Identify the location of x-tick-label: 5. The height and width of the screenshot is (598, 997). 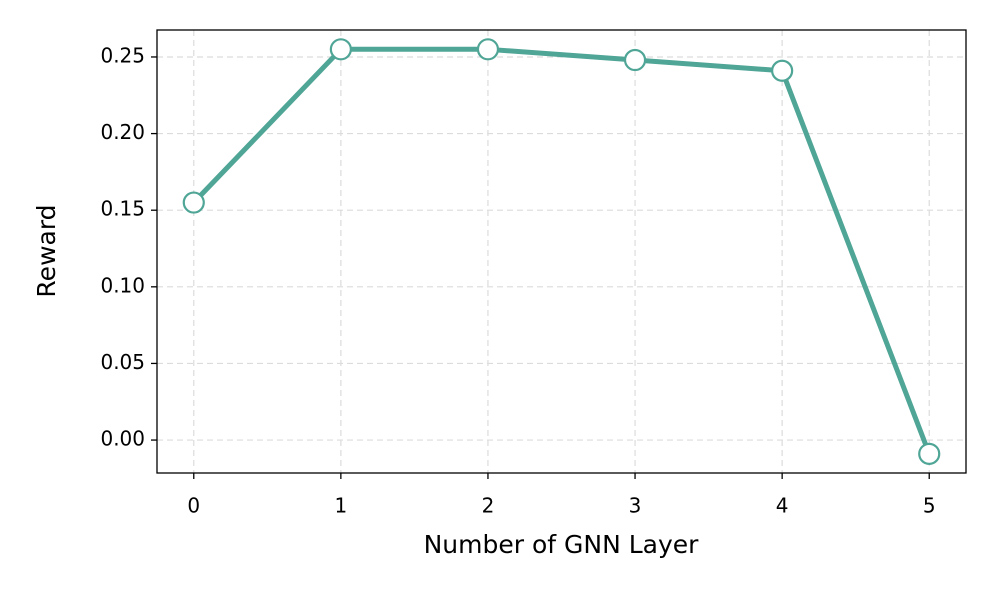
(929, 506).